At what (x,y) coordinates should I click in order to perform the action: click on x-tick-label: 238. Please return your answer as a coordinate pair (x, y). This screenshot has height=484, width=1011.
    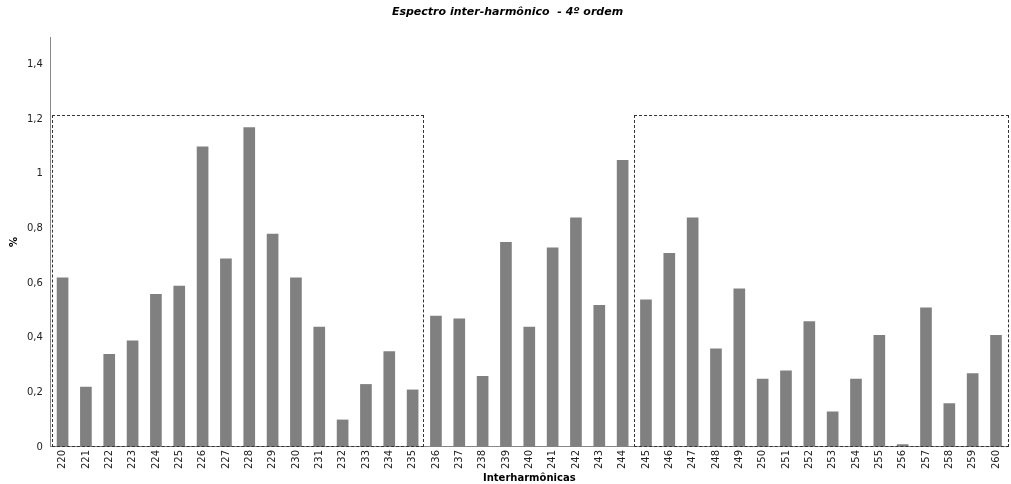
    Looking at the image, I should click on (482, 459).